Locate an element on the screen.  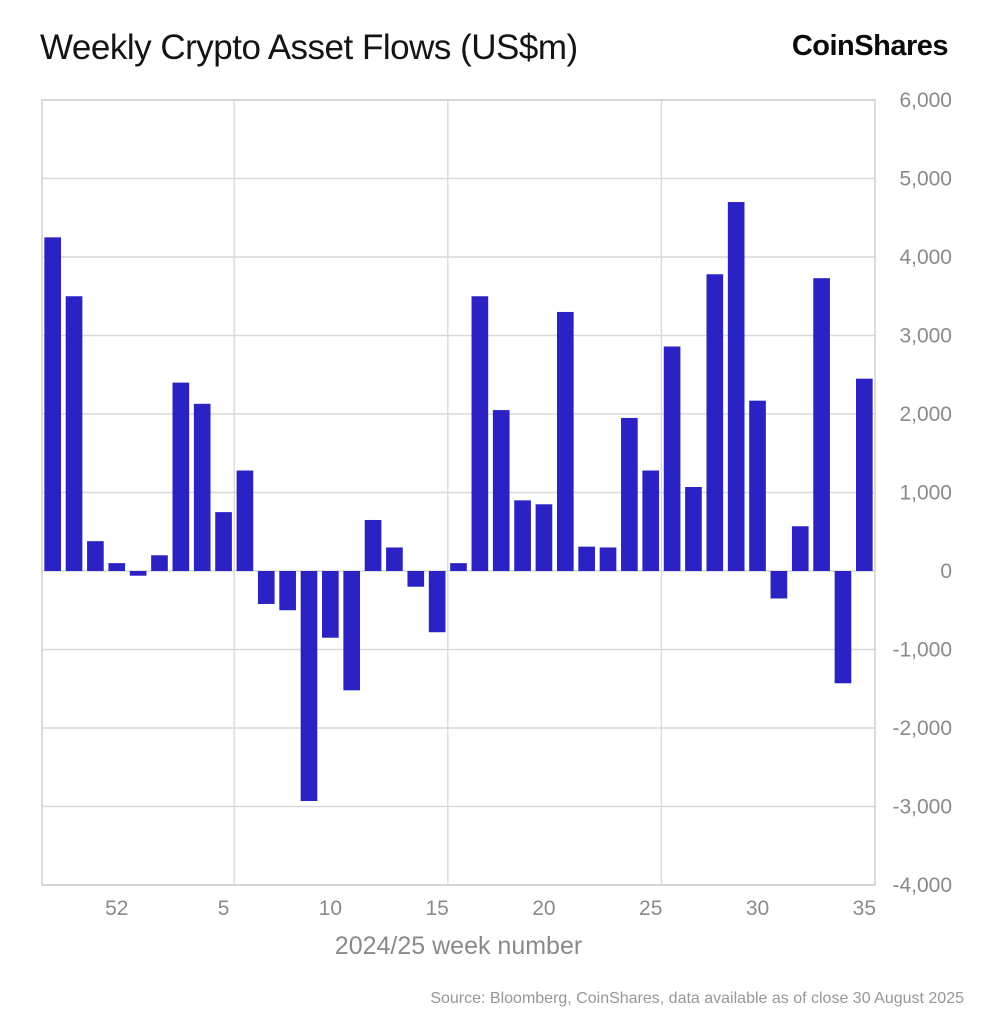
y-tick-label: 1,000 is located at coordinates (925, 493).